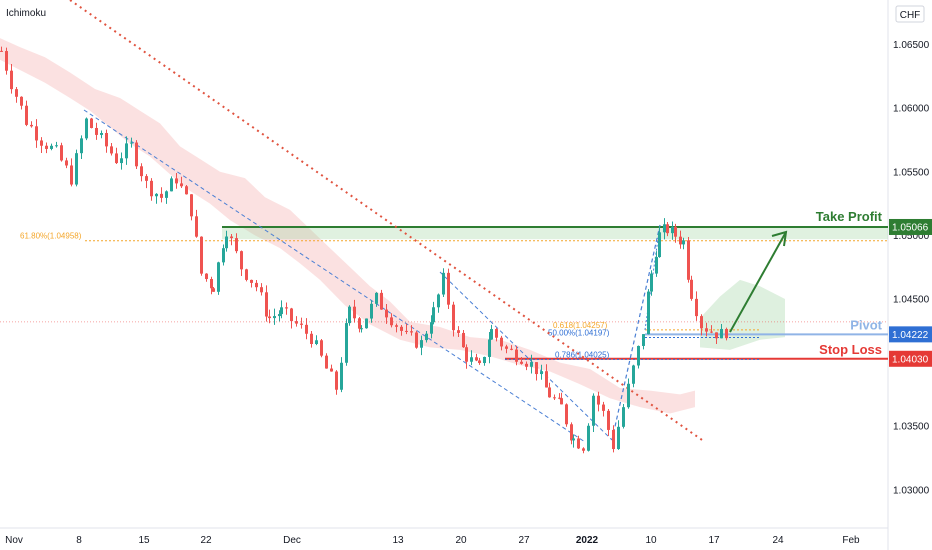 Image resolution: width=932 pixels, height=550 pixels. Describe the element at coordinates (579, 333) in the screenshot. I see `fib-label: 50.00%(1.04197)` at that location.